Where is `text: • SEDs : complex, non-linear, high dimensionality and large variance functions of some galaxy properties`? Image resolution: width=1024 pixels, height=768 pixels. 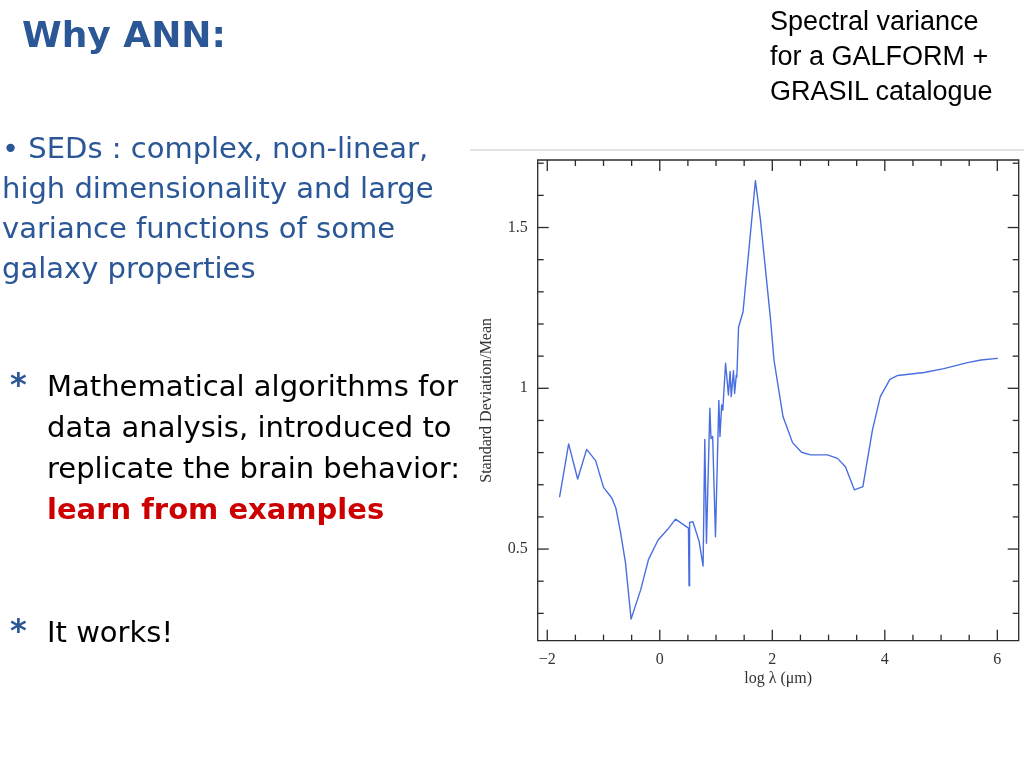 text: • SEDs : complex, non-linear, high dimensionality and large variance functions of some galaxy properties is located at coordinates (218, 208).